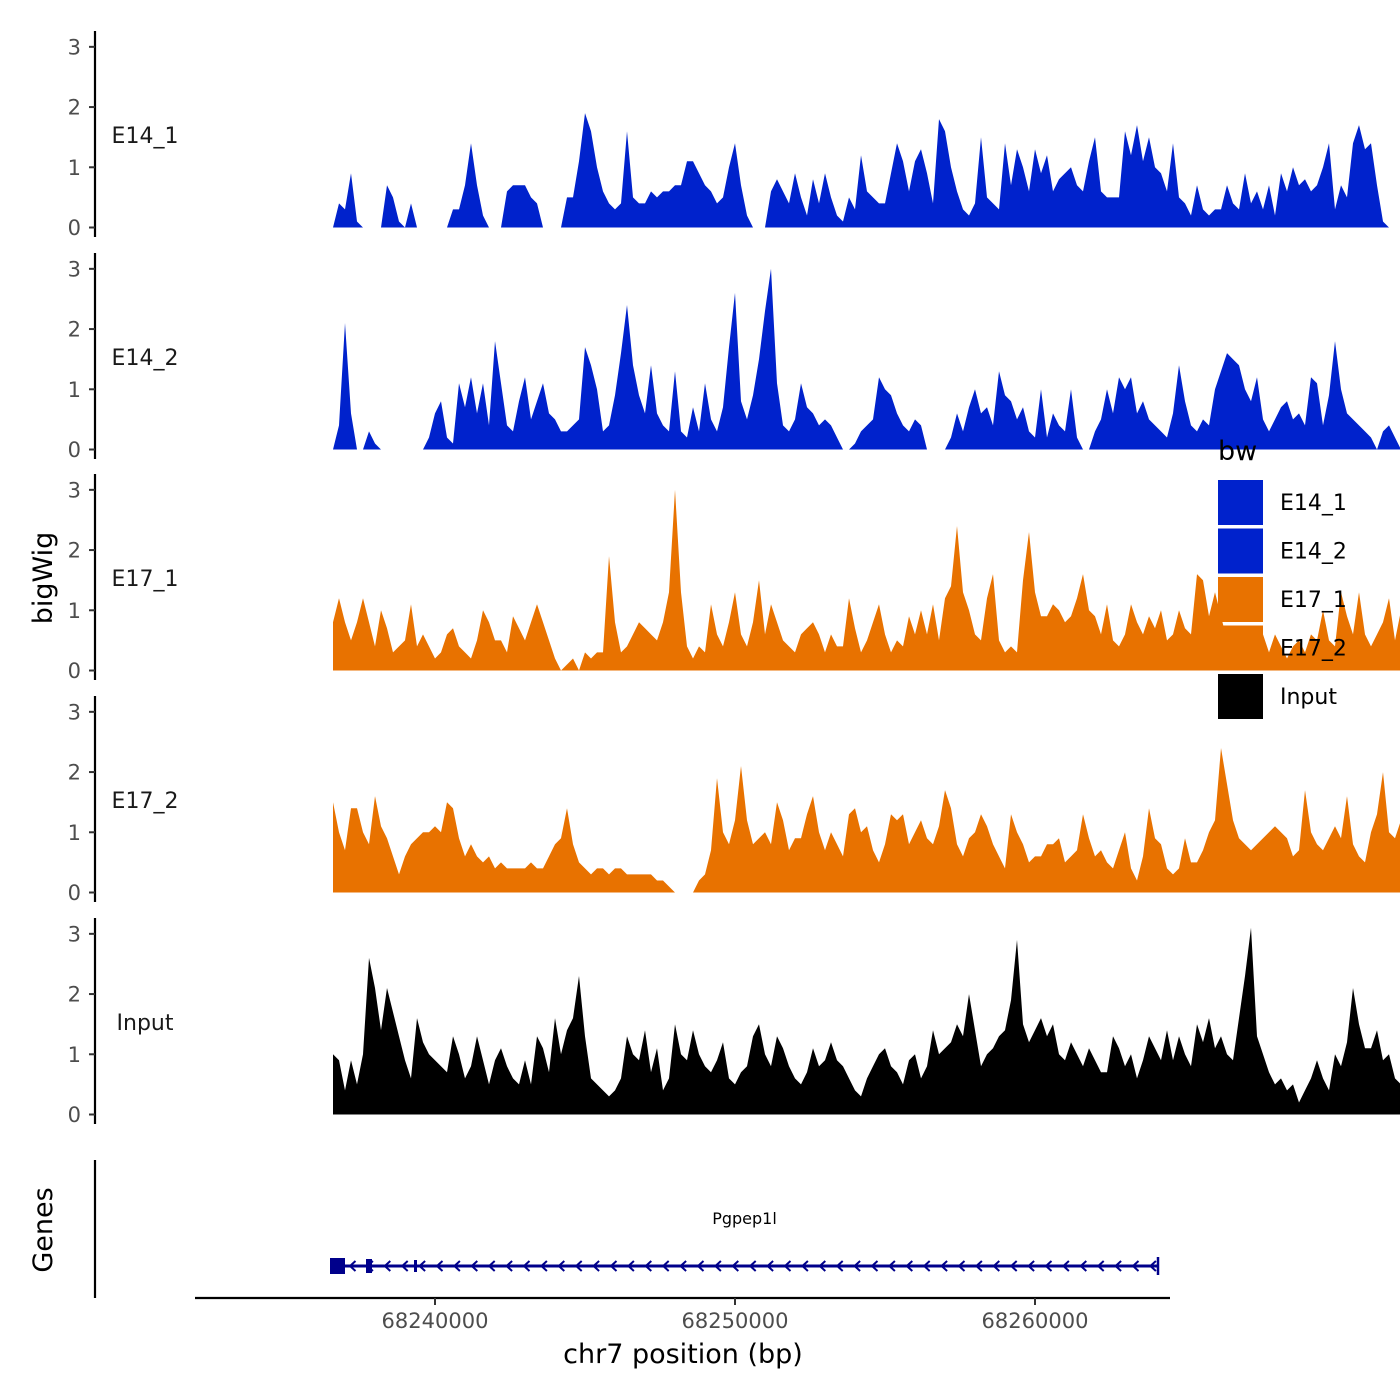  I want to click on area-series-input, so click(866, 1021).